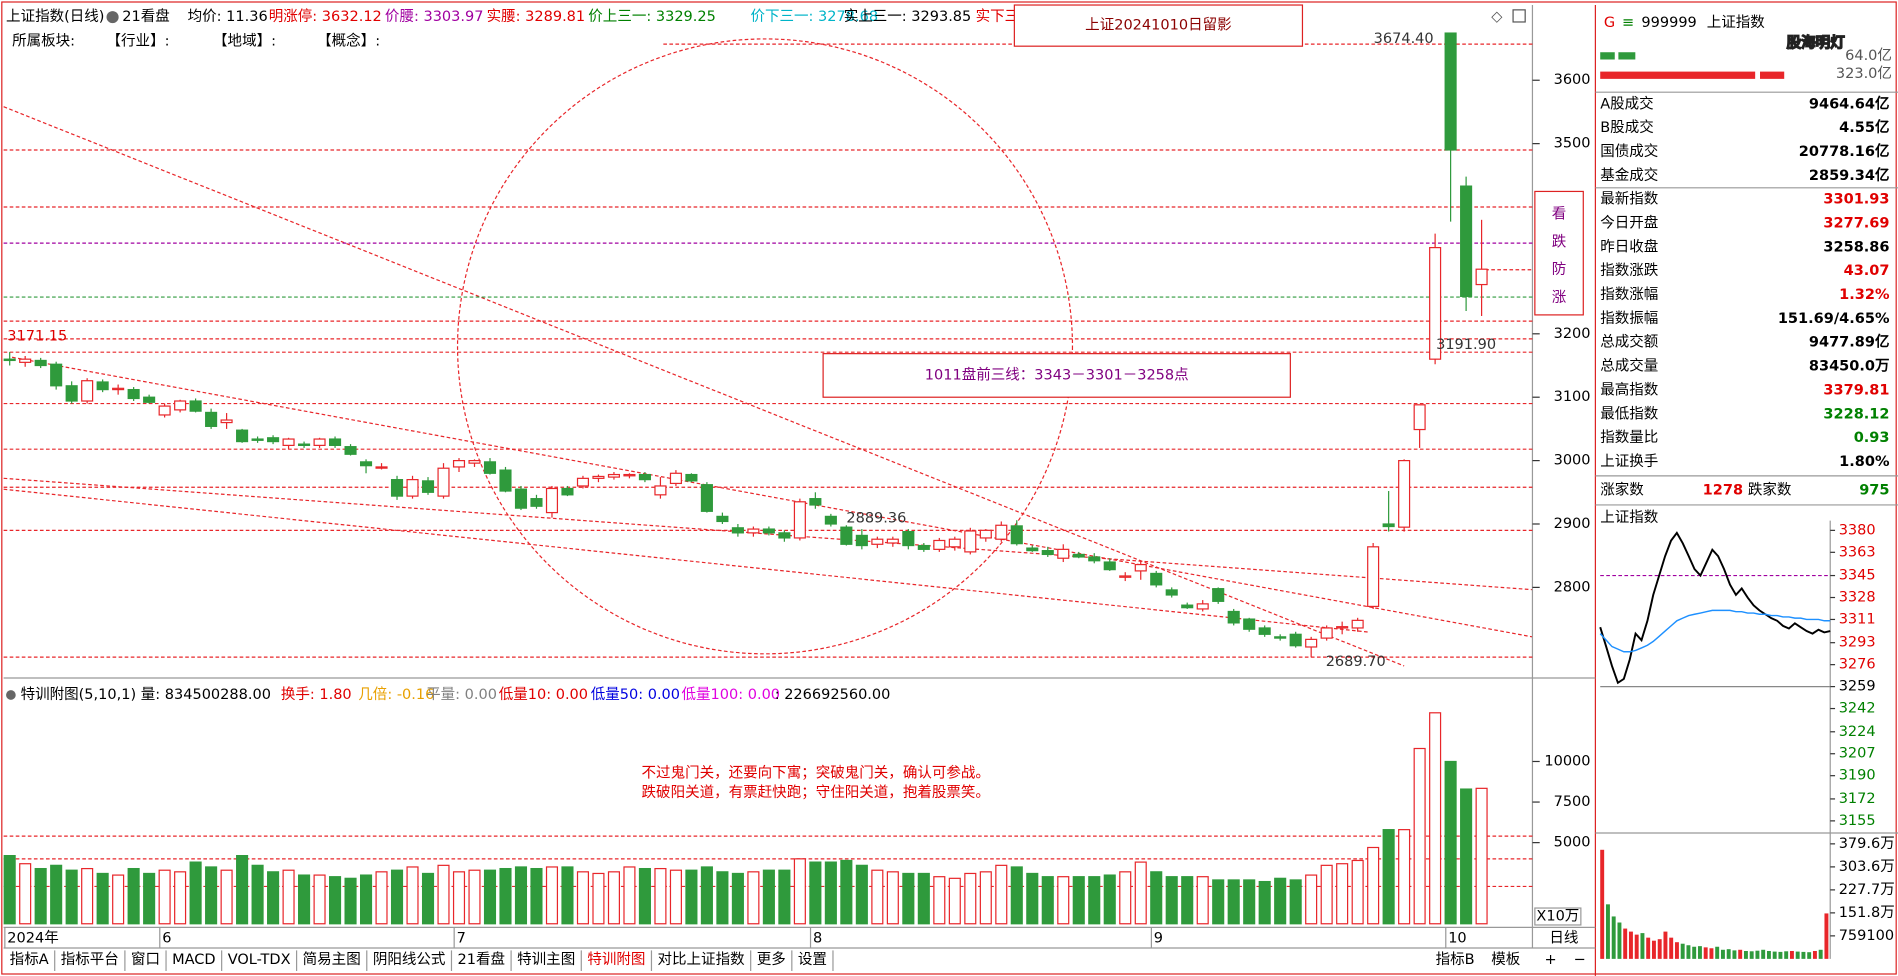  I want to click on code-g: G, so click(1609, 23).